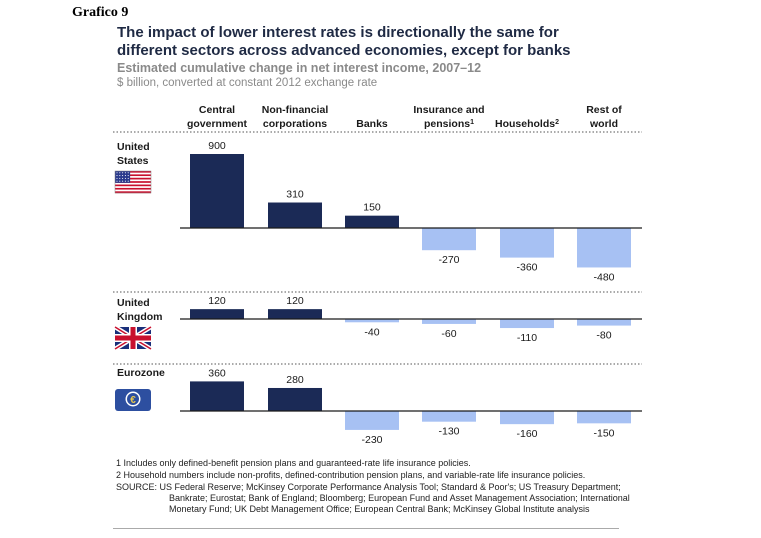  Describe the element at coordinates (372, 321) in the screenshot. I see `bar-united-kingdom-banks` at that location.